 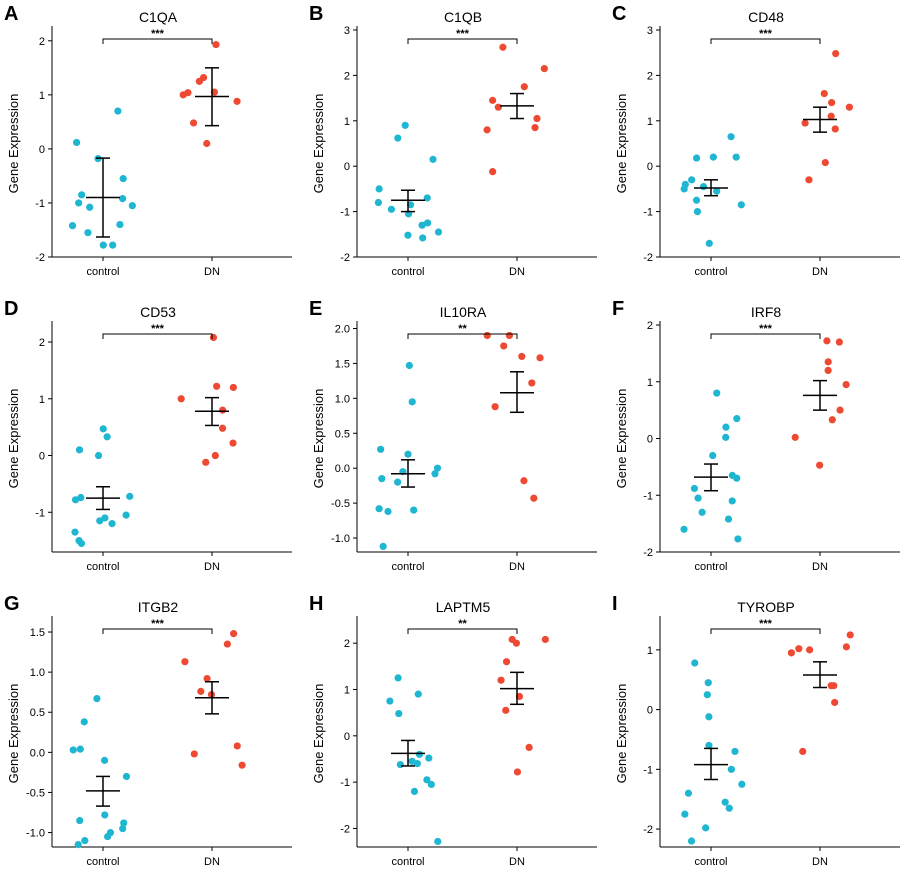 I want to click on y-tick-label: -2, so click(x=40, y=258).